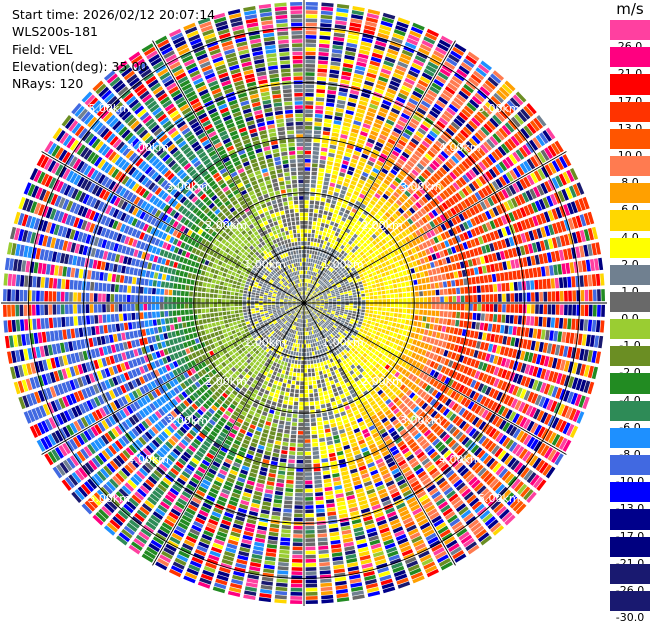  Describe the element at coordinates (630, 617) in the screenshot. I see `colorbar-tick-label: -30.0` at that location.